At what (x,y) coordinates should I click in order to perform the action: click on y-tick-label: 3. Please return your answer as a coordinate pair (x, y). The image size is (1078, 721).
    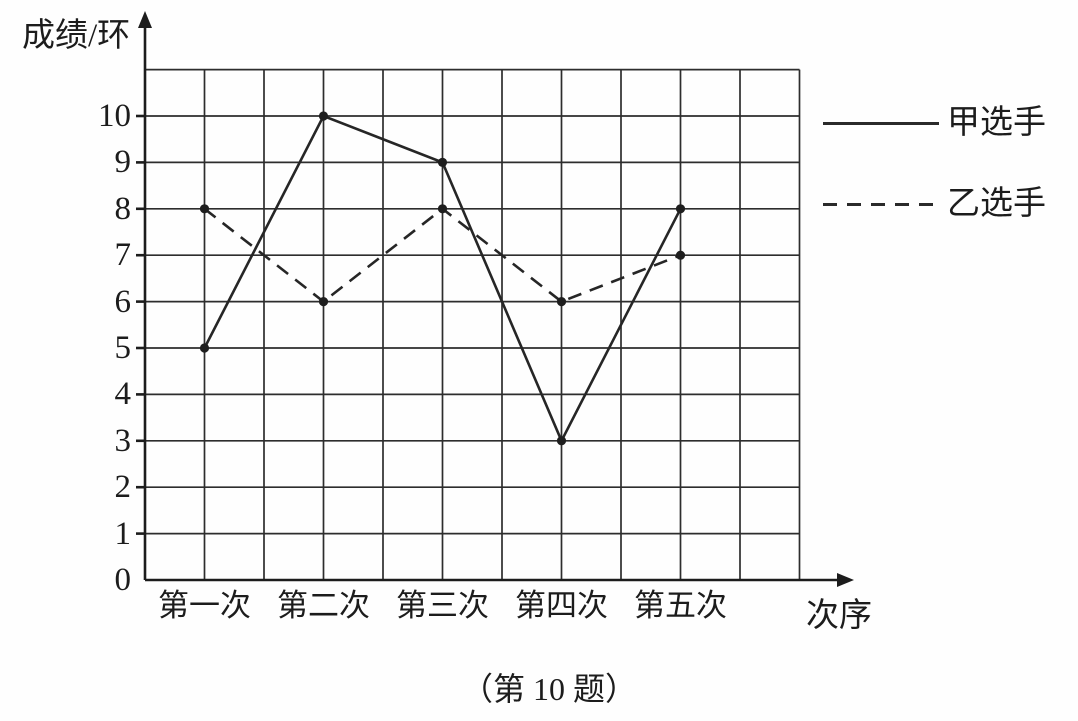
    Looking at the image, I should click on (123, 440).